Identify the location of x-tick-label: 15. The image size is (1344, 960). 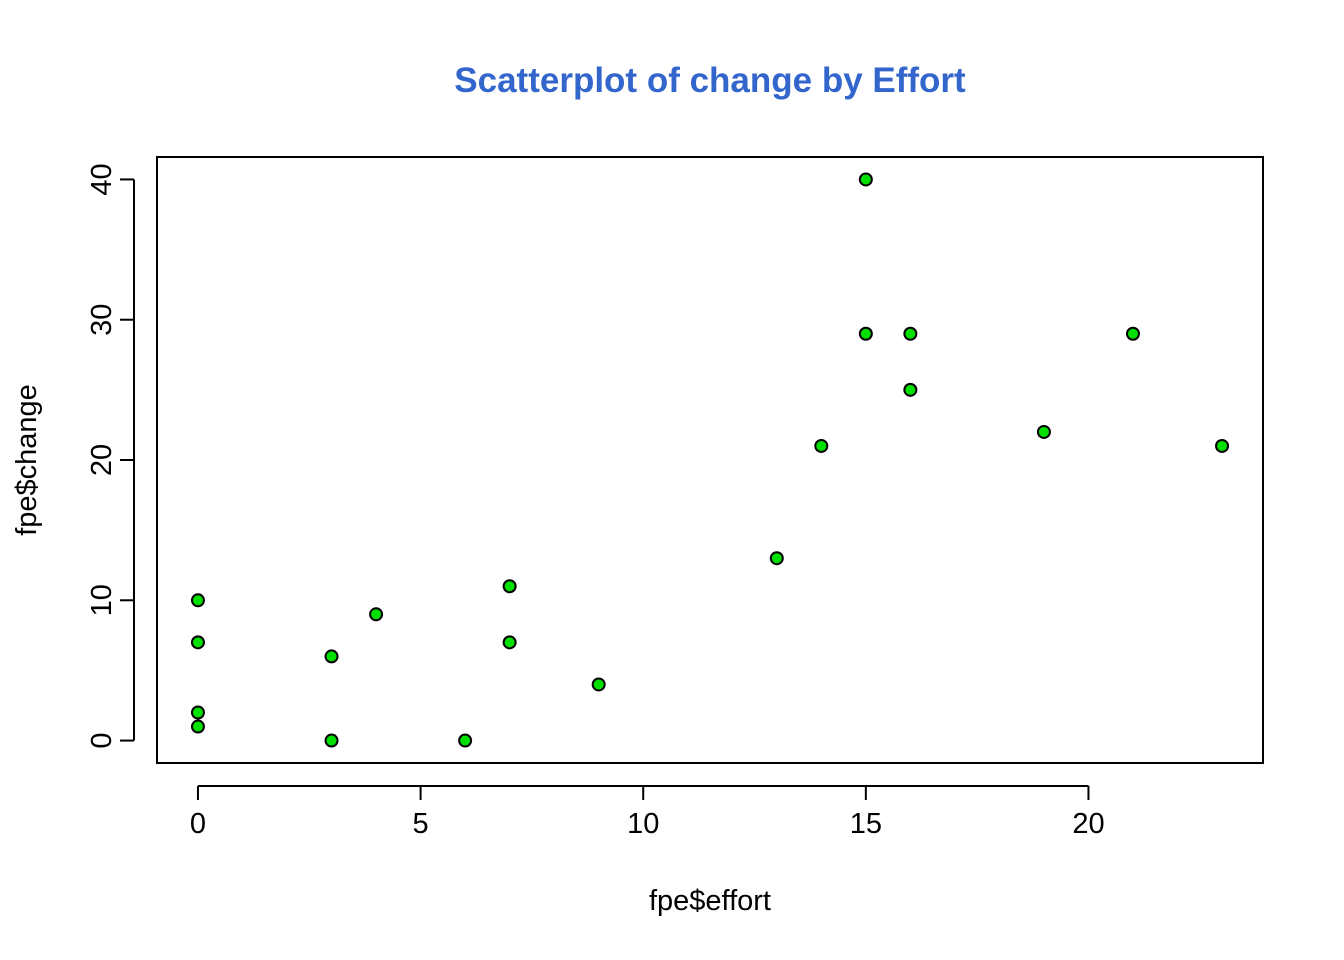
(866, 824).